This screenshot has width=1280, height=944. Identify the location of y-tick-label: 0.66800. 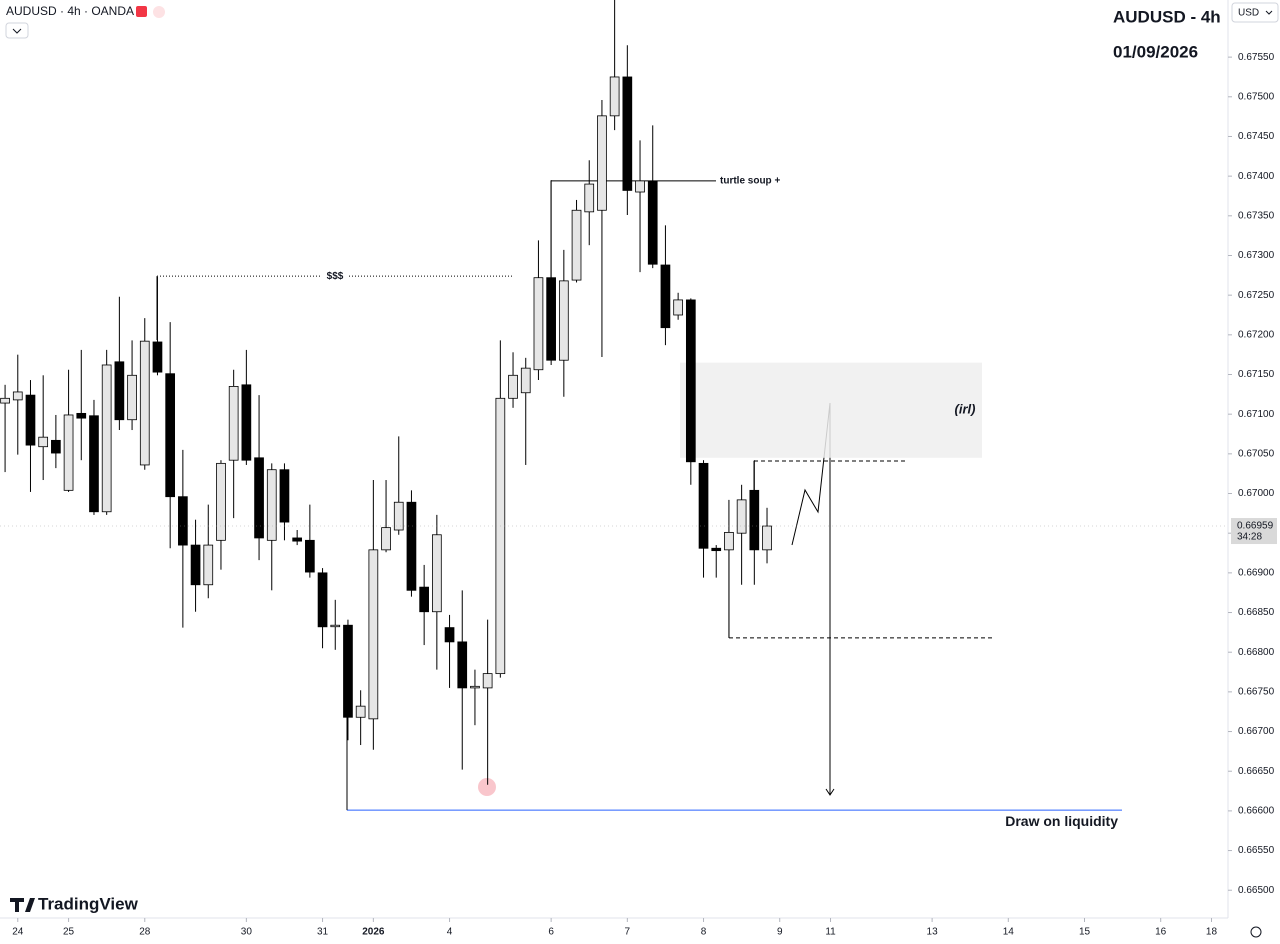
(1256, 652).